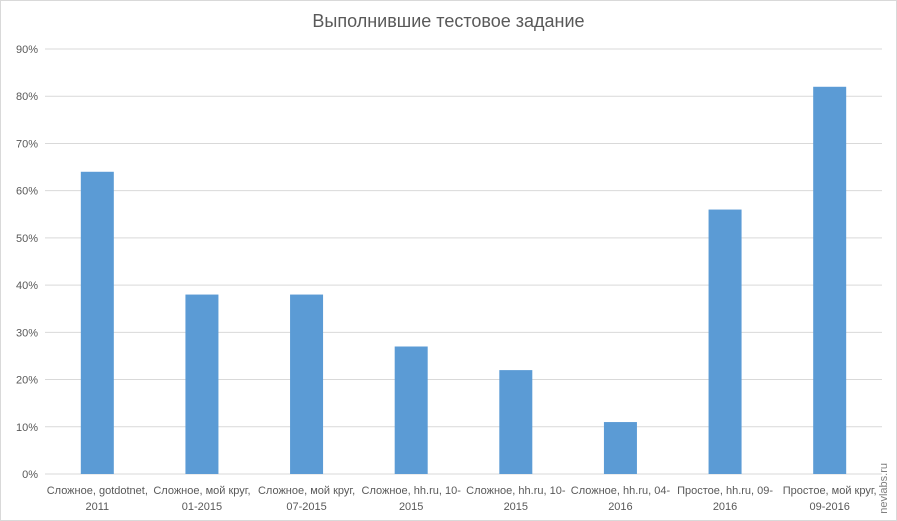  Describe the element at coordinates (306, 499) in the screenshot. I see `x-category-label: Сложное, мой круг, 07-2015` at that location.